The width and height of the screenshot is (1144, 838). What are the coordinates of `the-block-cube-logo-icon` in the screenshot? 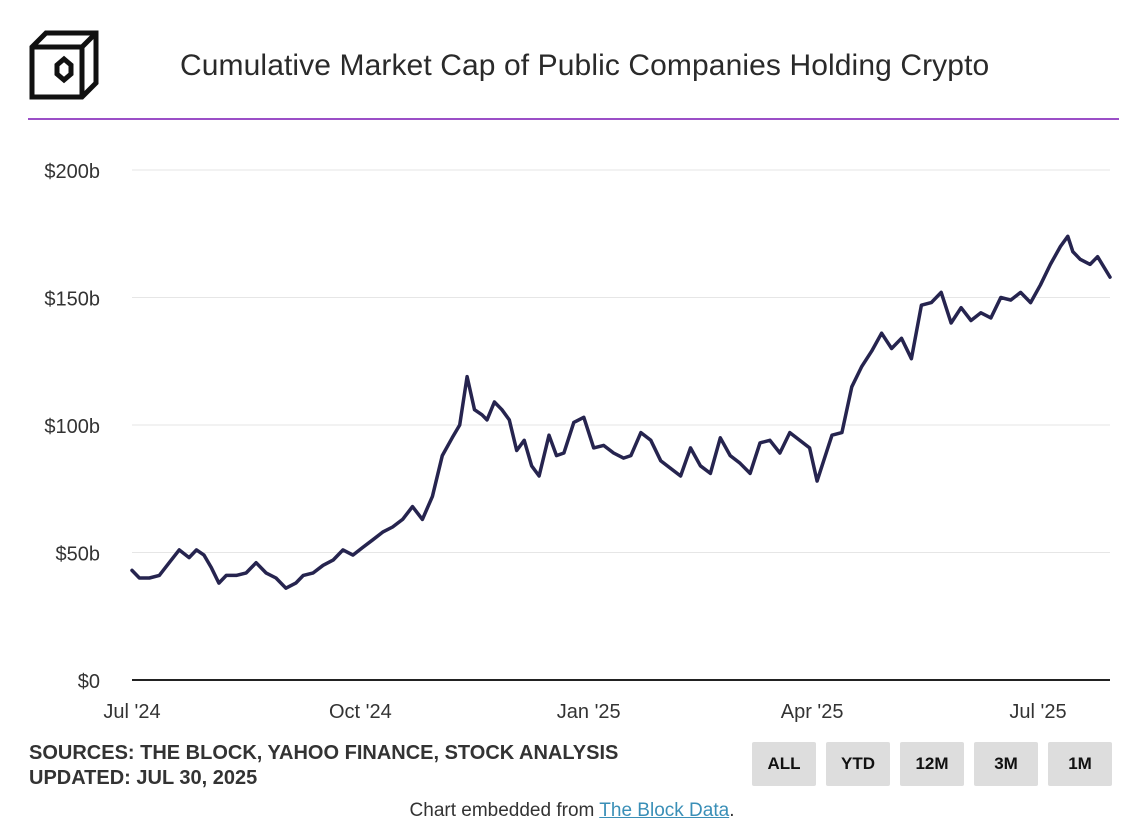 It's located at (64, 65).